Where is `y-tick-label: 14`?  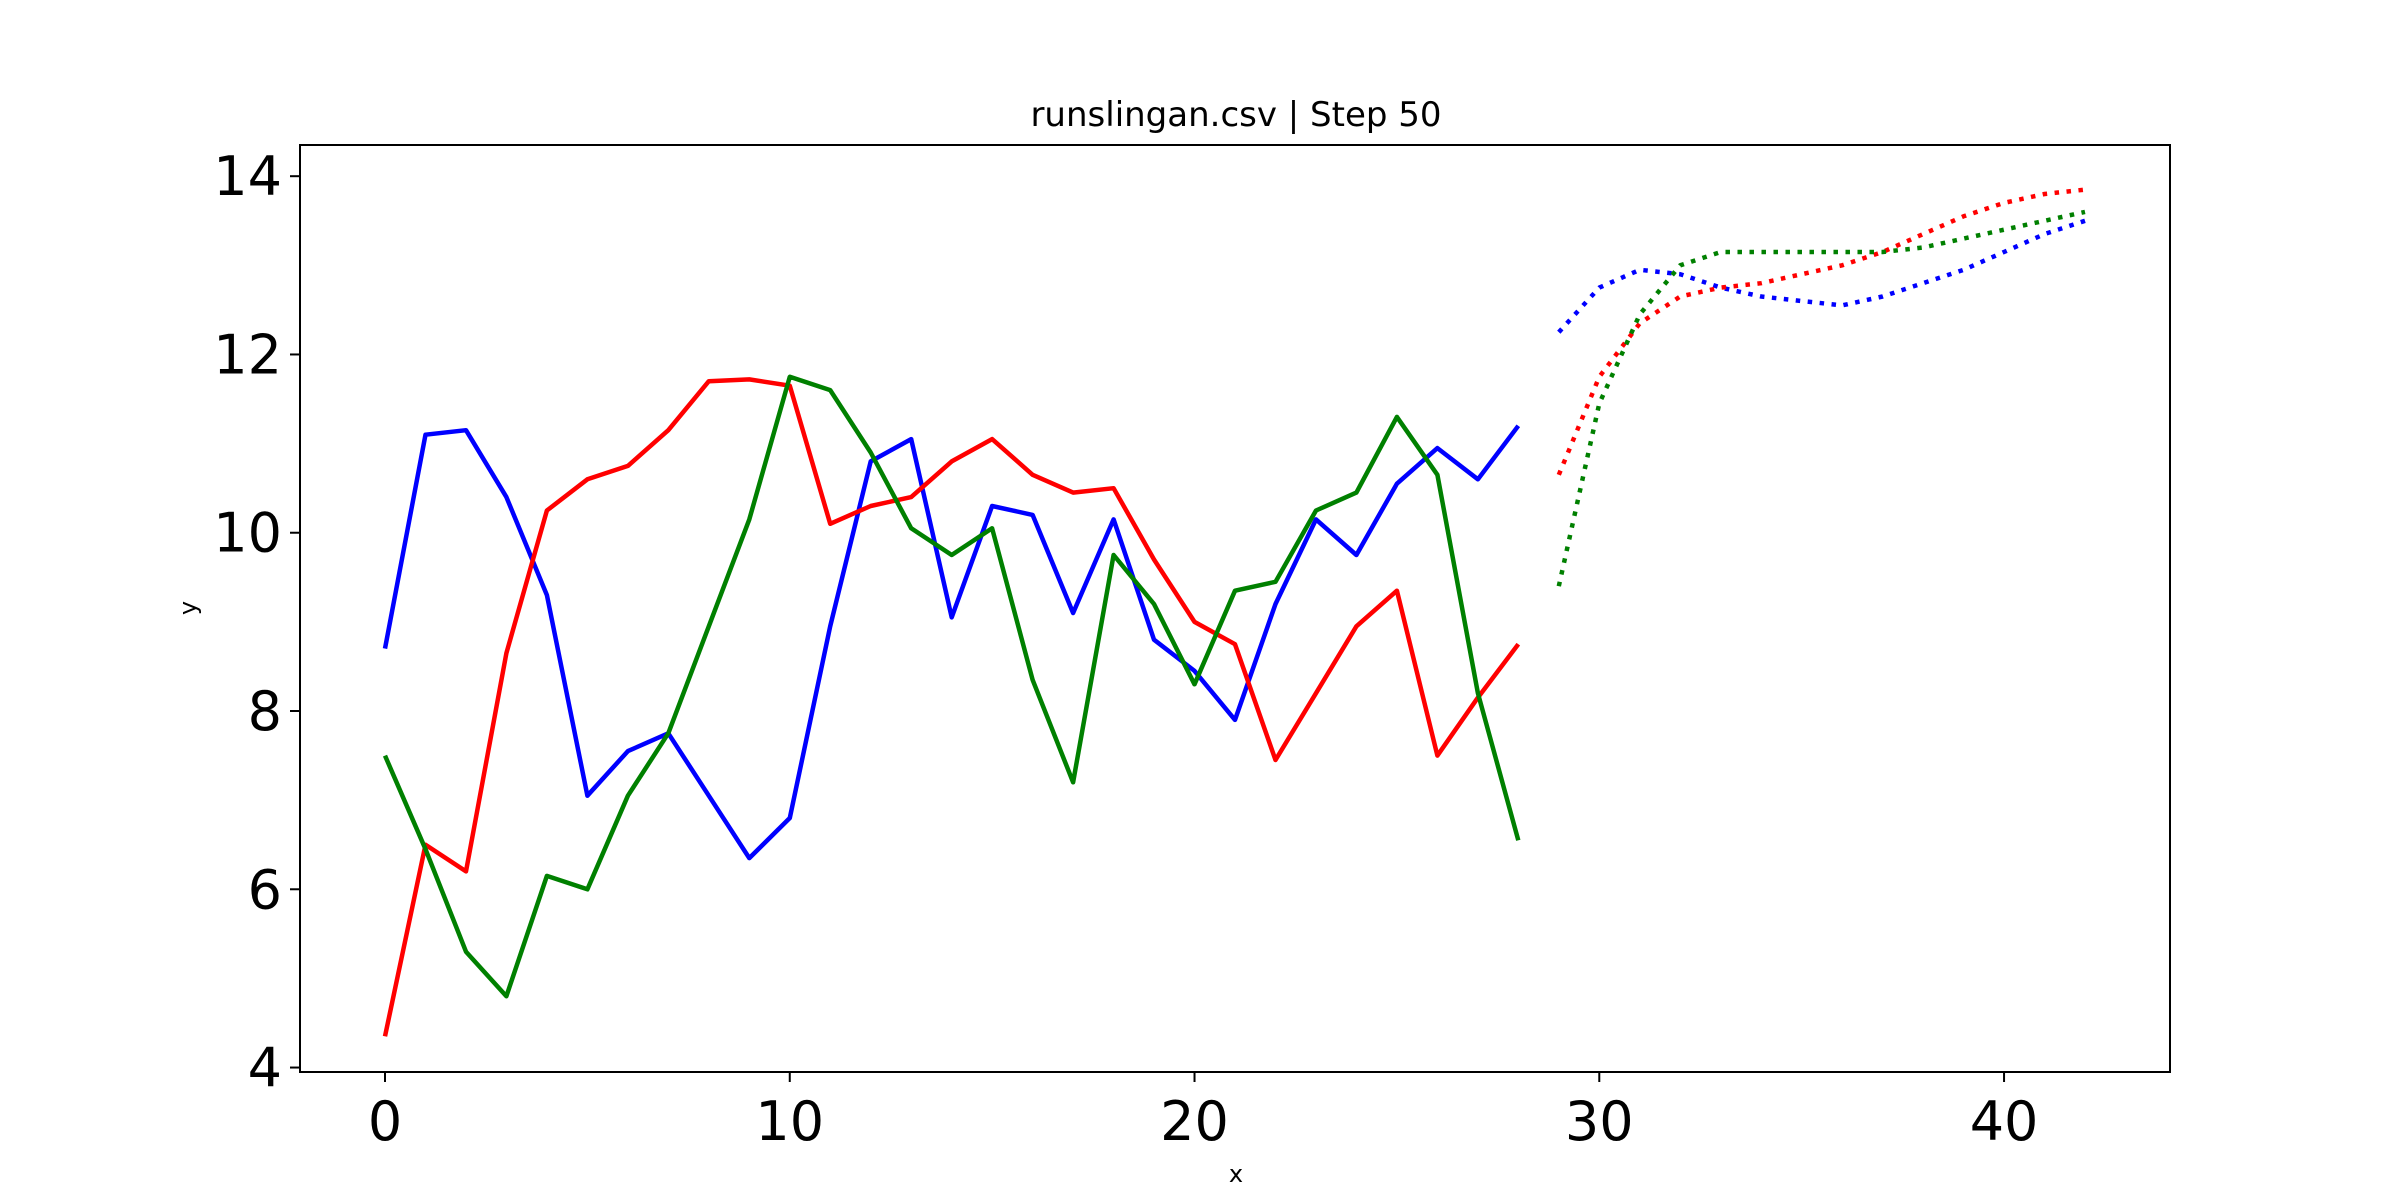 y-tick-label: 14 is located at coordinates (247, 176).